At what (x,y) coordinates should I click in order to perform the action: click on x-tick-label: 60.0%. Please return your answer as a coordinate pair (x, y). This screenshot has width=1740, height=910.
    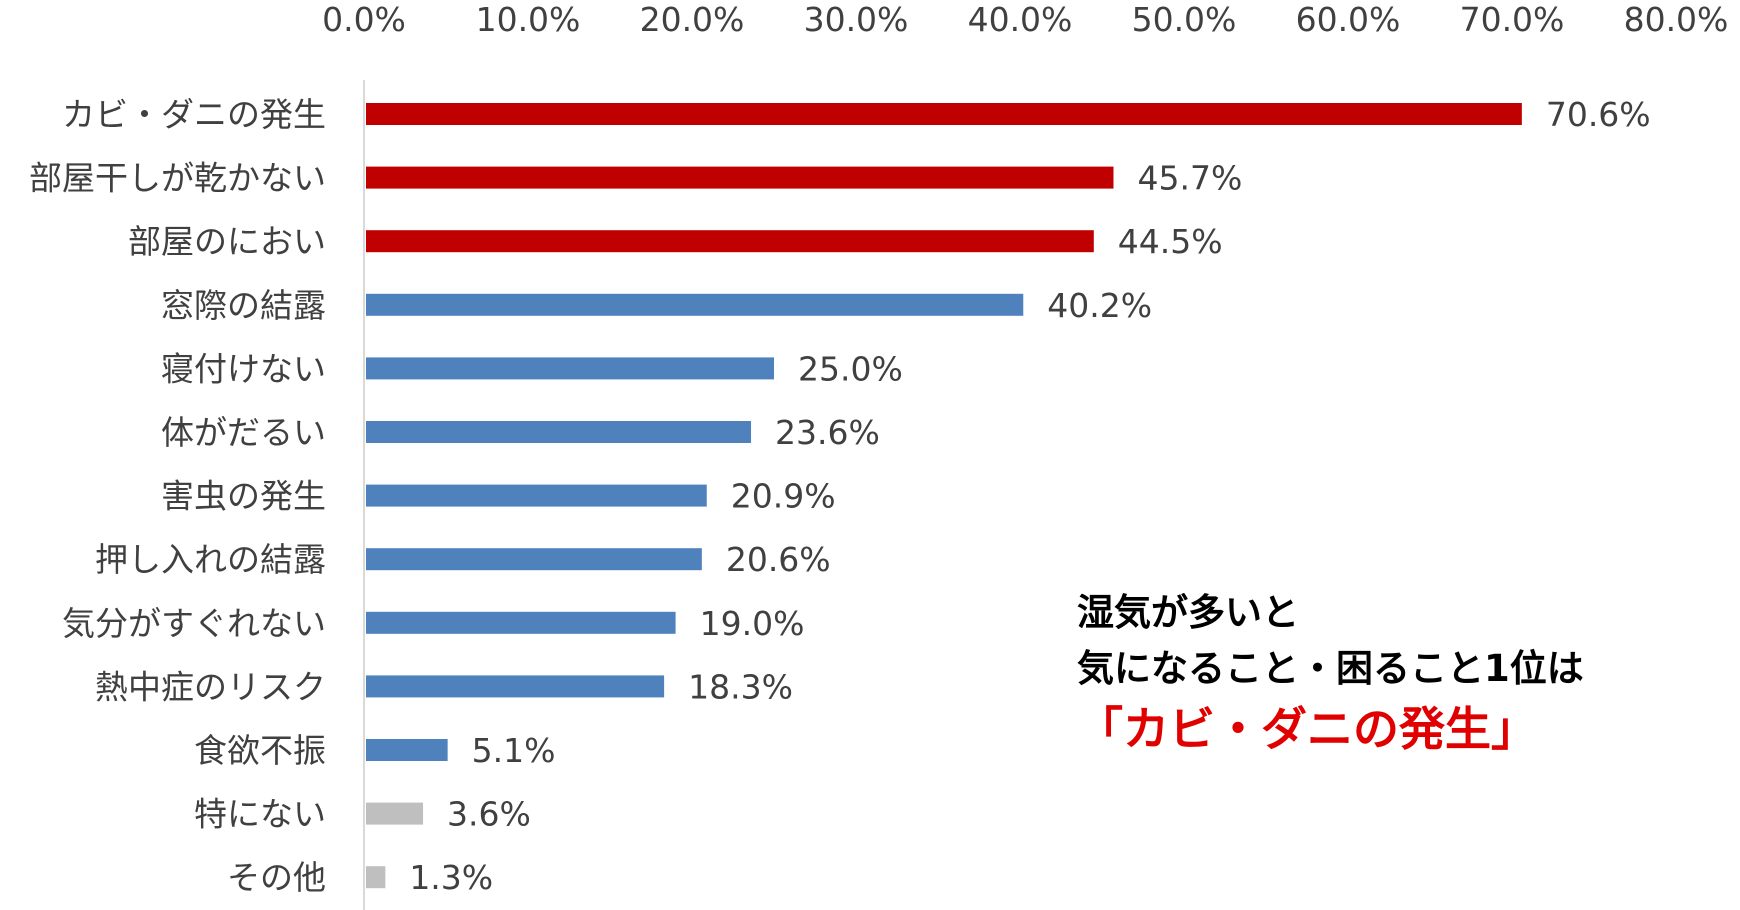
    Looking at the image, I should click on (1348, 19).